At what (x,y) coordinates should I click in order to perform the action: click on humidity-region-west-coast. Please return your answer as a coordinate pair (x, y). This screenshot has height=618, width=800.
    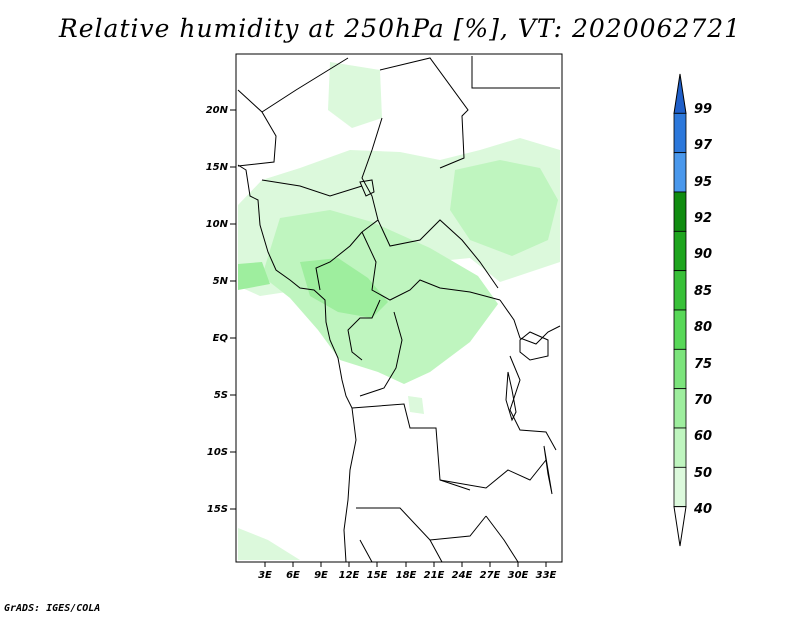
    Looking at the image, I should click on (254, 276).